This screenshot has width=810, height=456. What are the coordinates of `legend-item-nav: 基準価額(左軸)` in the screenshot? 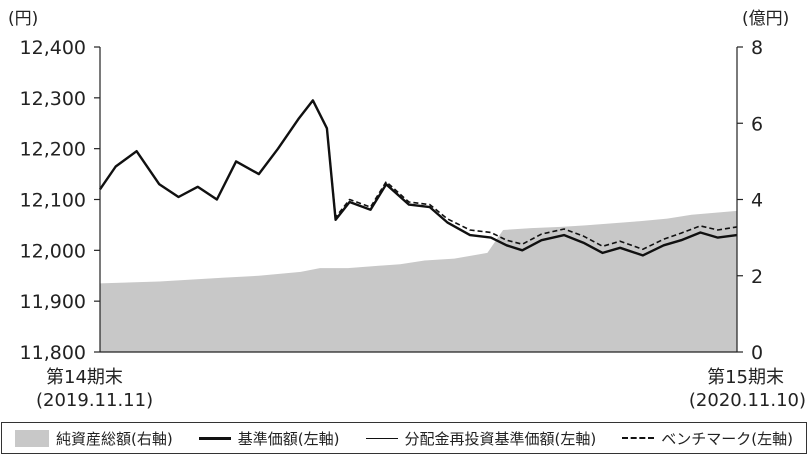 It's located at (269, 438).